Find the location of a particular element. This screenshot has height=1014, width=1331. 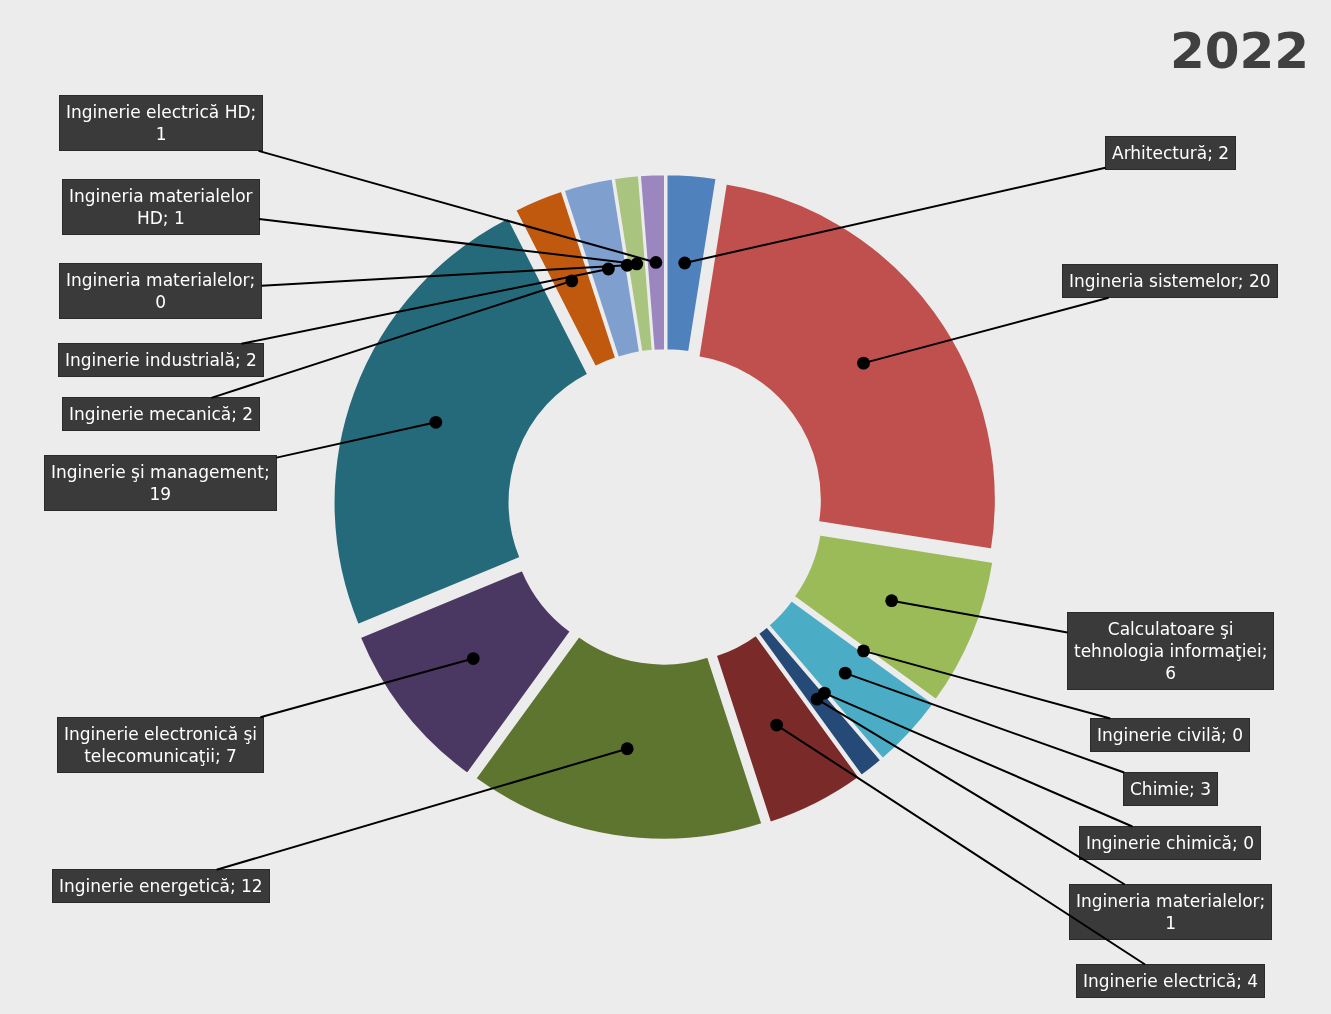

slice-label: Inginerie energetică; 12 is located at coordinates (161, 886).